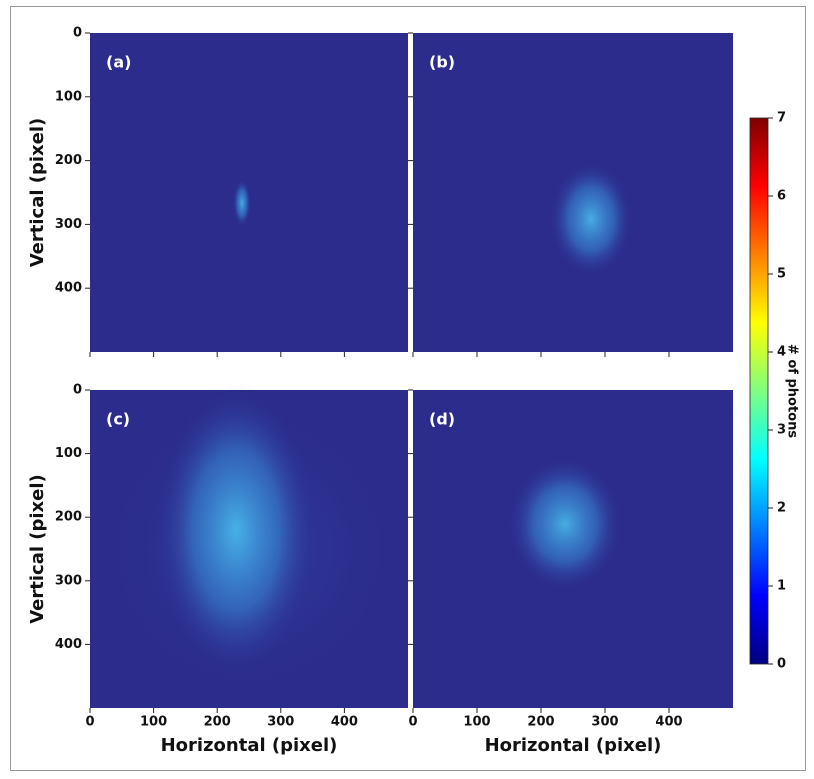  What do you see at coordinates (781, 352) in the screenshot?
I see `colorbar-tick-label: 4` at bounding box center [781, 352].